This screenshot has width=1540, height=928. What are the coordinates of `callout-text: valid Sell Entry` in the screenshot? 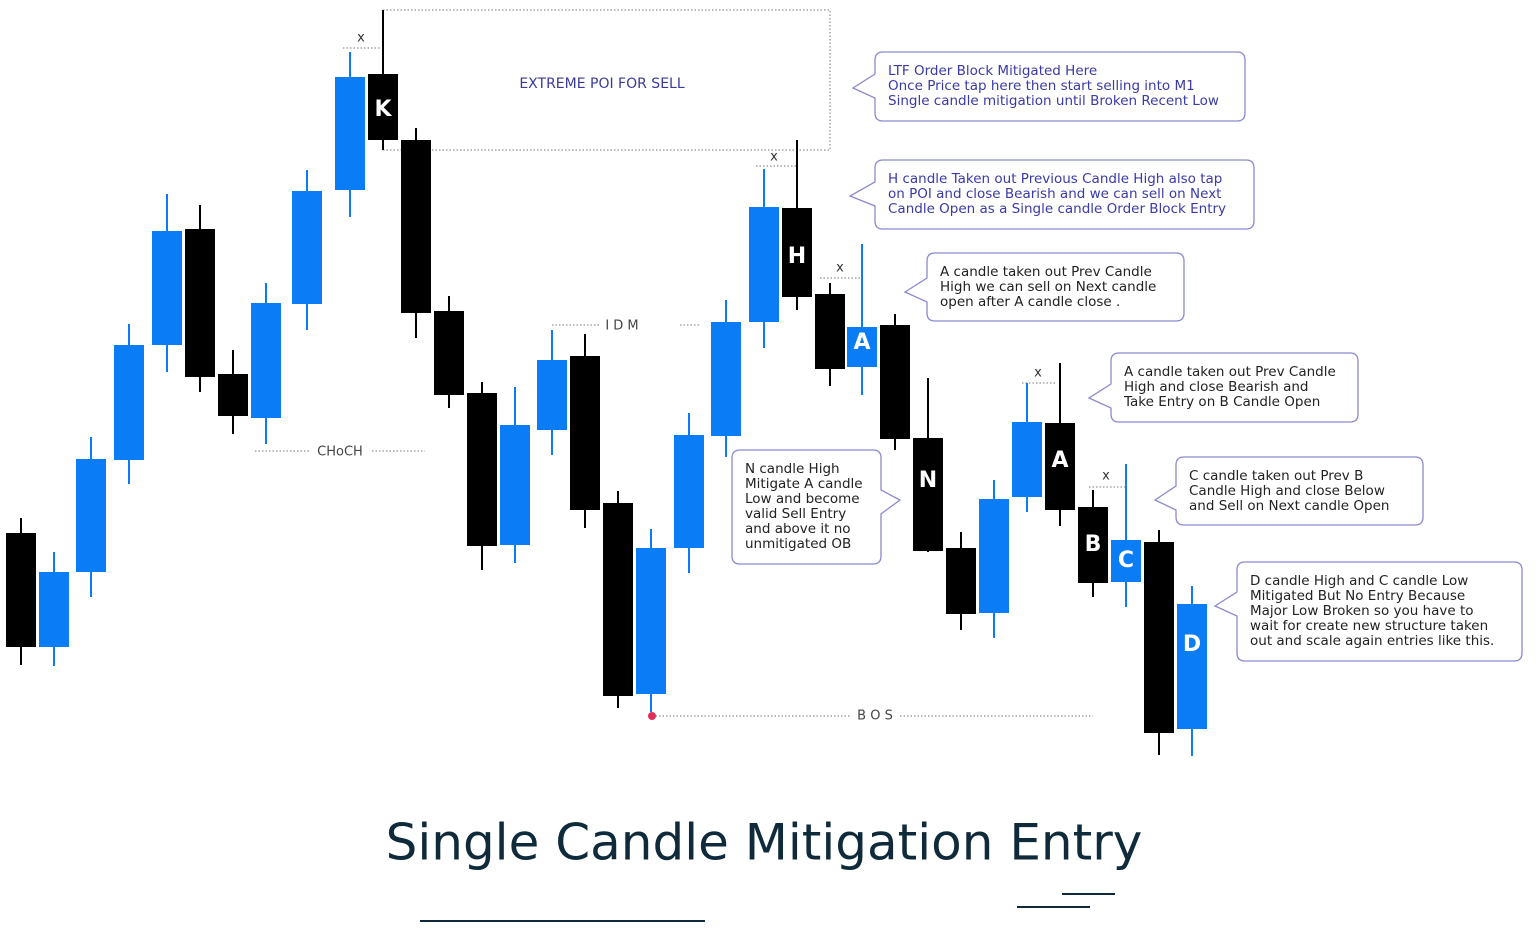 It's located at (795, 514).